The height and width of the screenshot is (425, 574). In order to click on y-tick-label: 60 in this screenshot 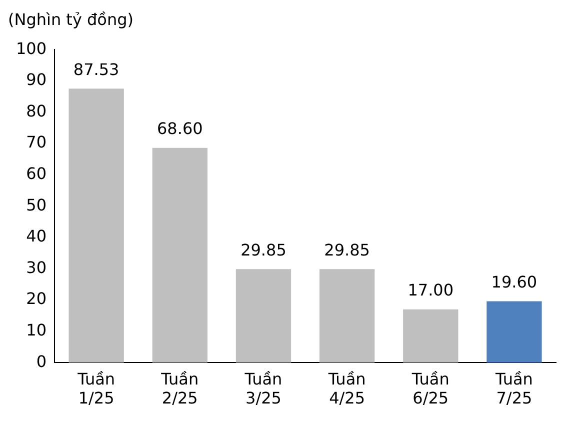, I will do `click(36, 173)`.